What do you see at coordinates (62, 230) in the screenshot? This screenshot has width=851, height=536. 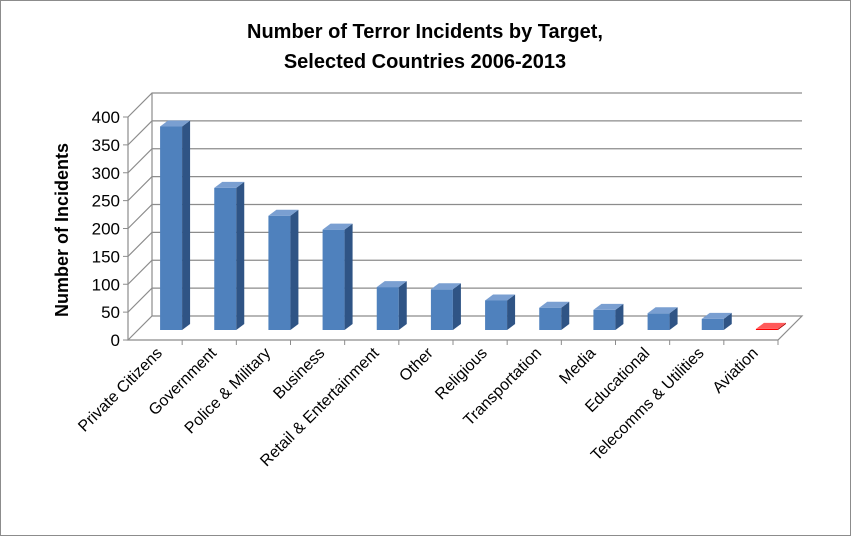 I see `y-axis-label: Number of Incidents` at bounding box center [62, 230].